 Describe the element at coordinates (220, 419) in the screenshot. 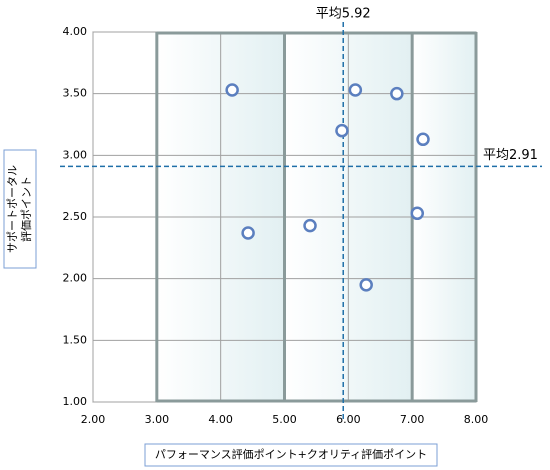

I see `x-tick-label: 4.00` at that location.